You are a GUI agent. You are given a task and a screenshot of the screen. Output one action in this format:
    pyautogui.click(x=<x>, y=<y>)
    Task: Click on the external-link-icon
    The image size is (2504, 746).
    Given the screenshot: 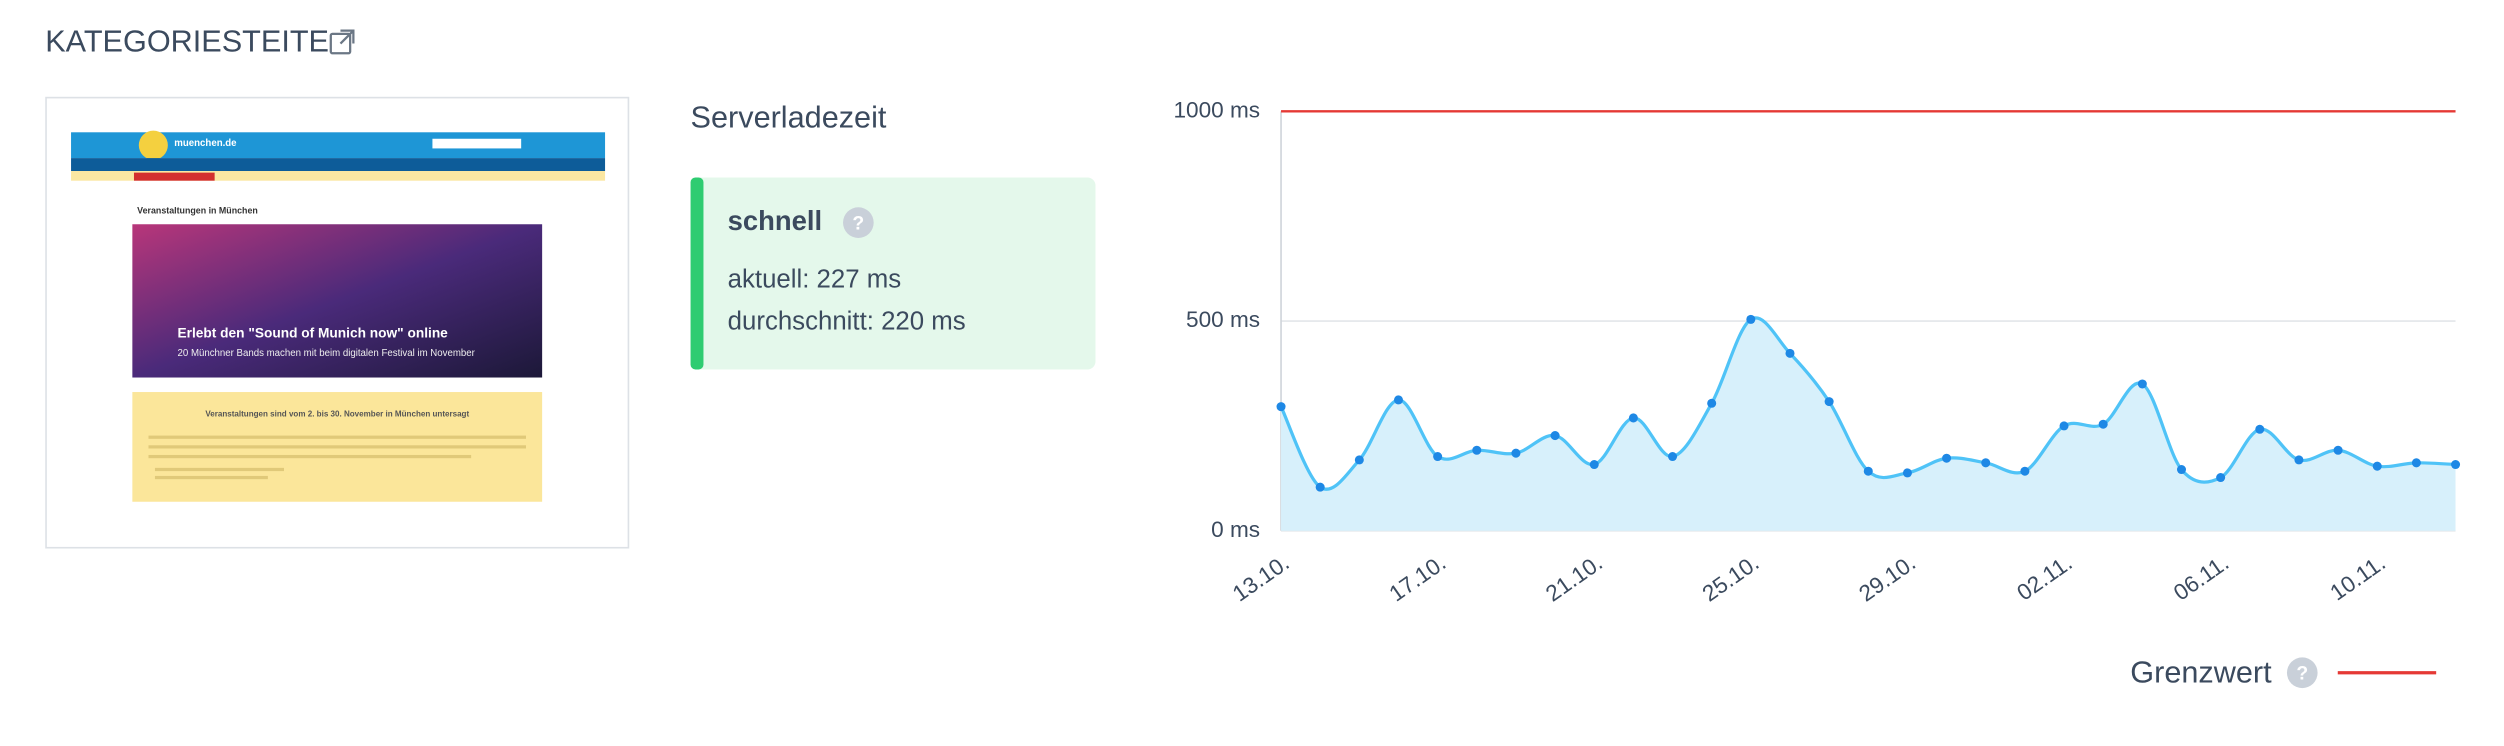 What is the action you would take?
    pyautogui.click(x=342, y=42)
    